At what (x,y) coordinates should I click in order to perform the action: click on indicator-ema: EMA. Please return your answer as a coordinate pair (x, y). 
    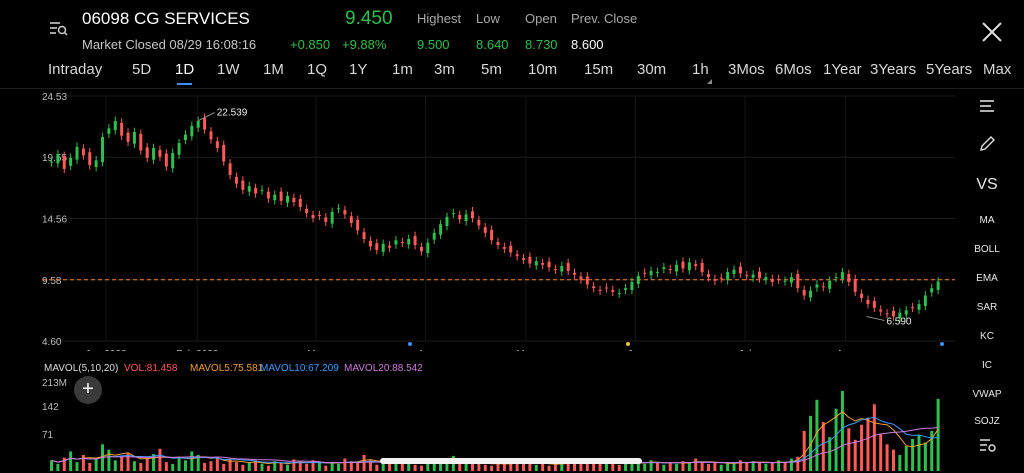
    Looking at the image, I should click on (987, 278).